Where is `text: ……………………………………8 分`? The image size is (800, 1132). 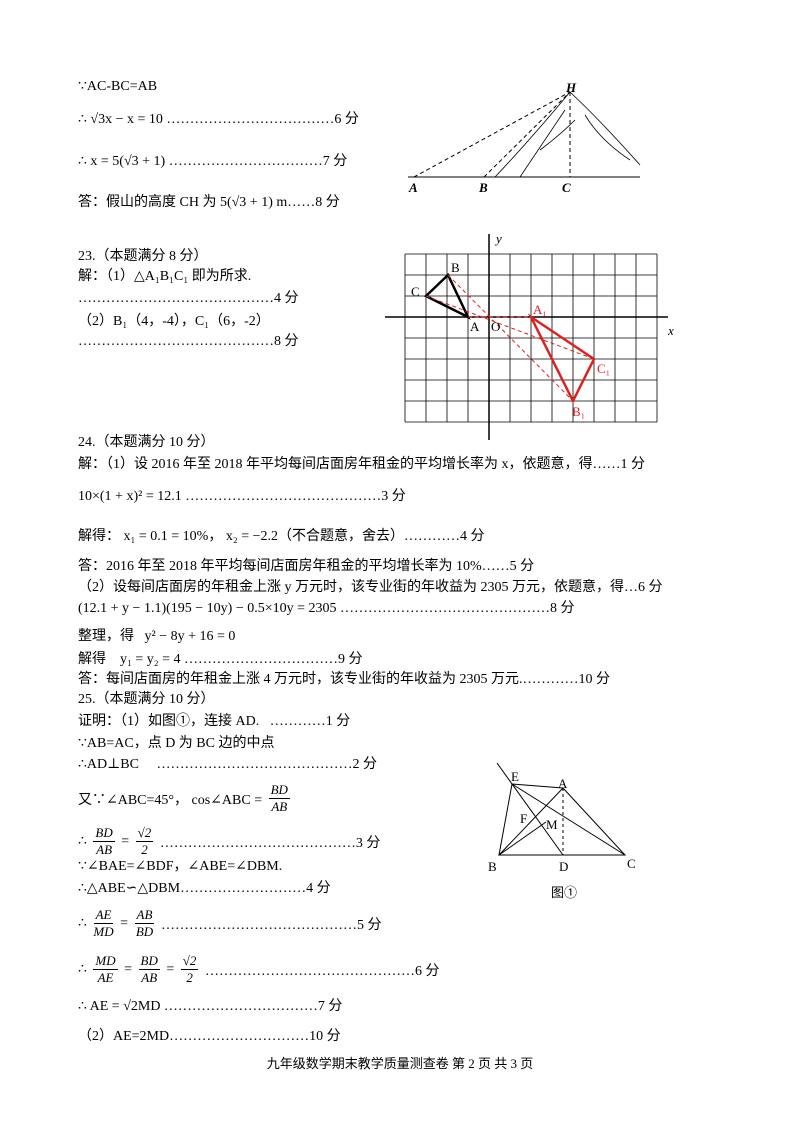 text: ……………………………………8 分 is located at coordinates (188, 341).